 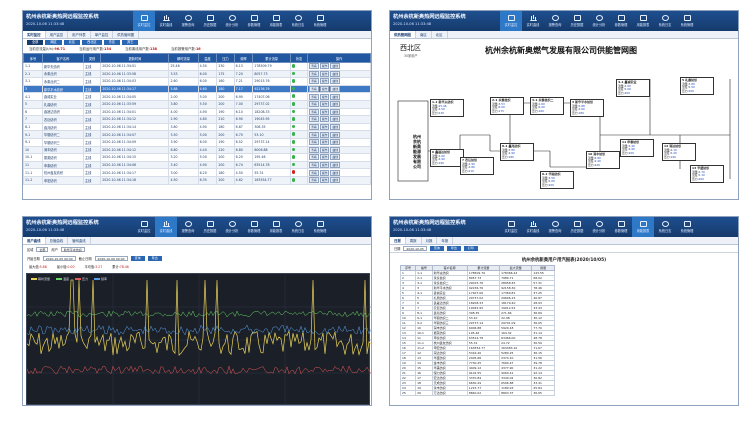 I want to click on area-all: 全部, so click(x=35, y=42).